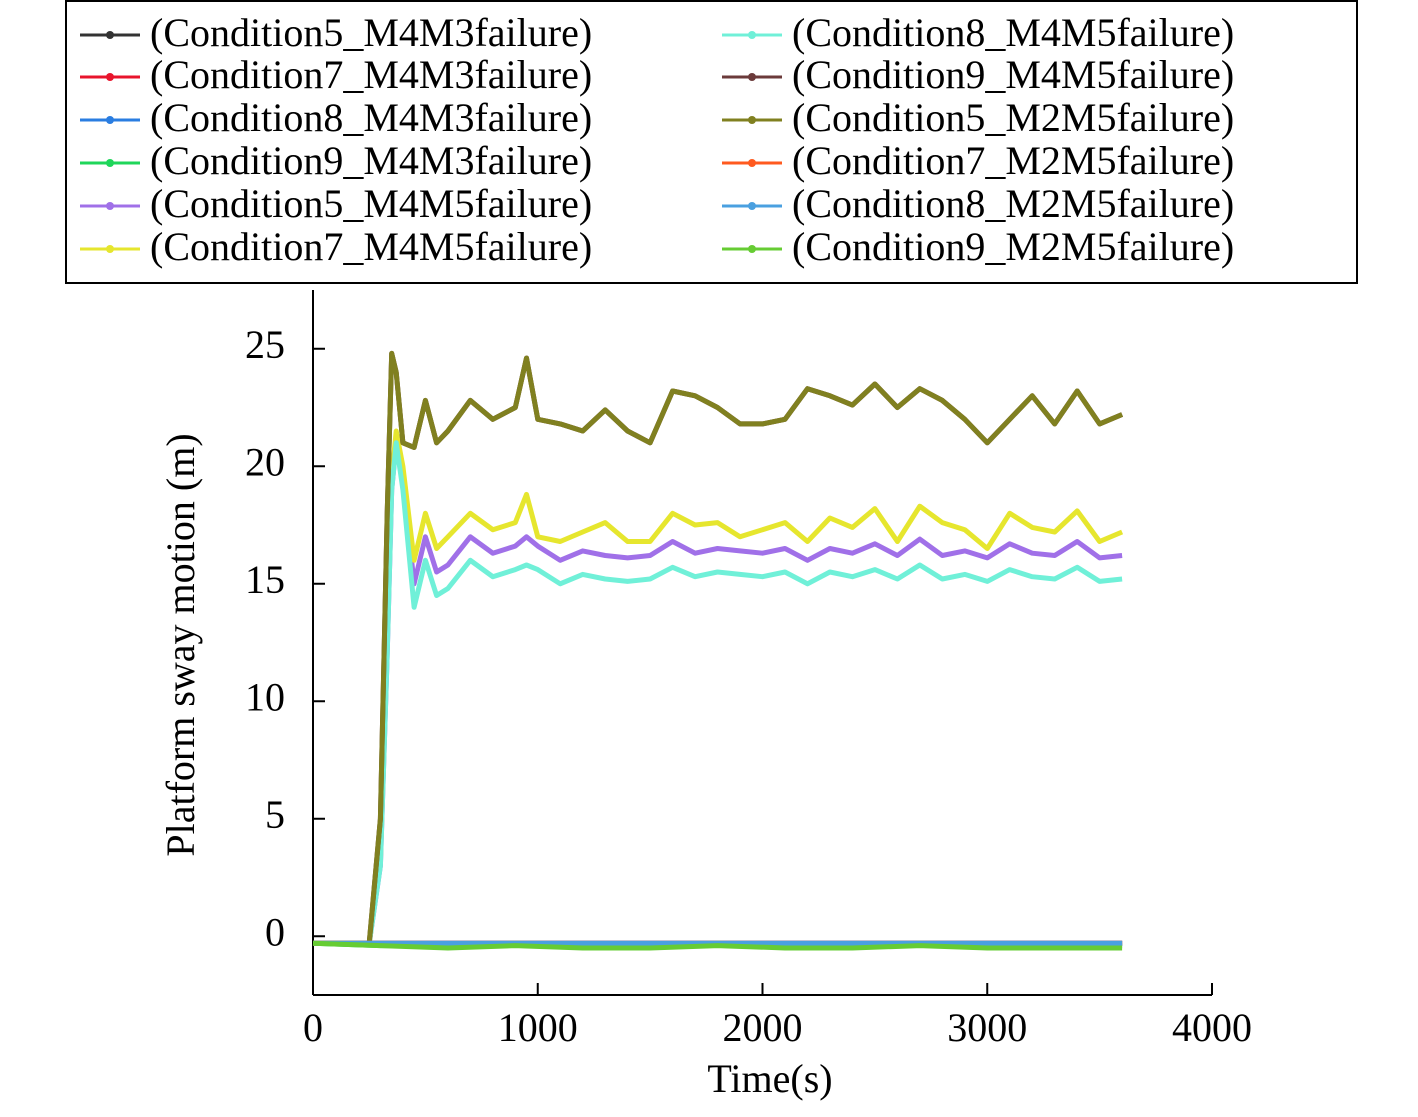 The image size is (1418, 1117). What do you see at coordinates (1013, 203) in the screenshot?
I see `legend-label: (Condition8_M2M5failure)` at bounding box center [1013, 203].